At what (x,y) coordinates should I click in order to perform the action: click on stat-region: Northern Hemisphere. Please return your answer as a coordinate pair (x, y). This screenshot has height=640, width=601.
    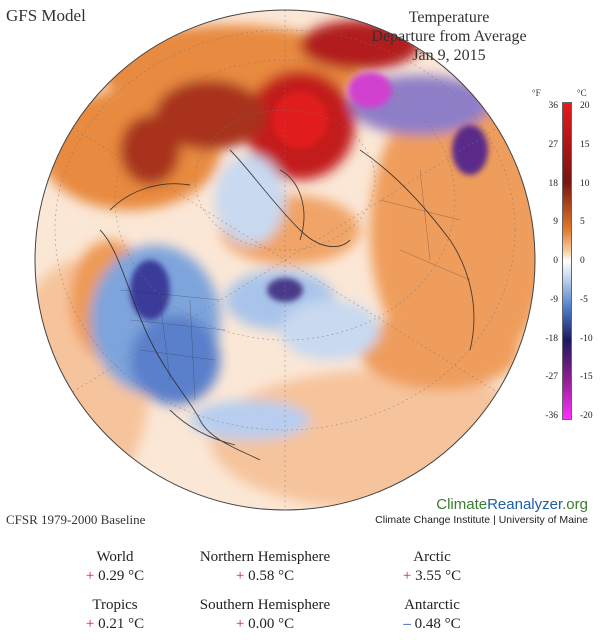
    Looking at the image, I should click on (265, 557).